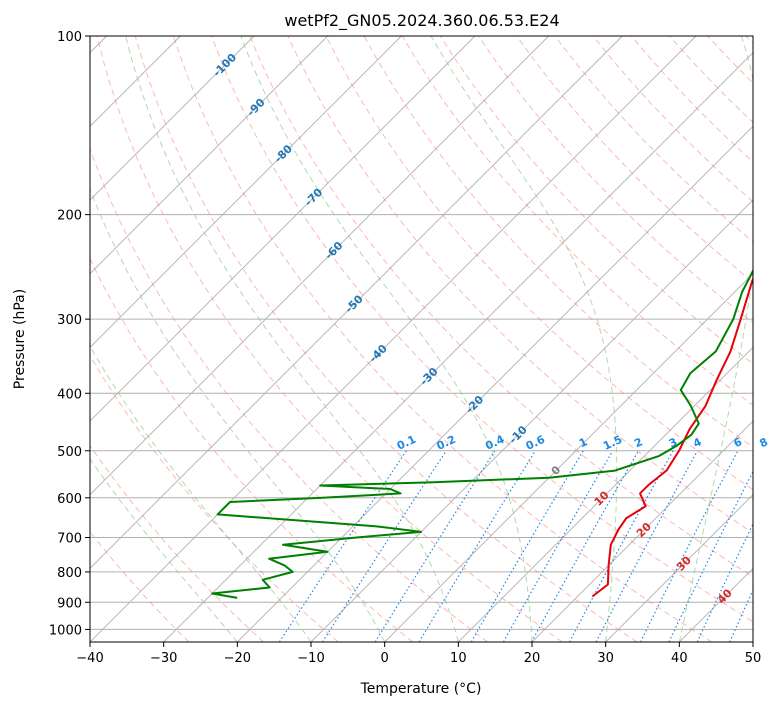  I want to click on x-tick-label: −20, so click(237, 658).